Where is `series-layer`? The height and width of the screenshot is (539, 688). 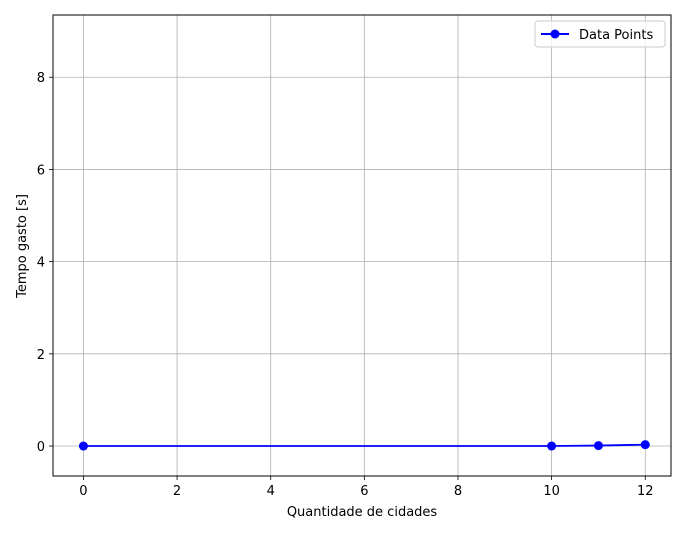 series-layer is located at coordinates (364, 445).